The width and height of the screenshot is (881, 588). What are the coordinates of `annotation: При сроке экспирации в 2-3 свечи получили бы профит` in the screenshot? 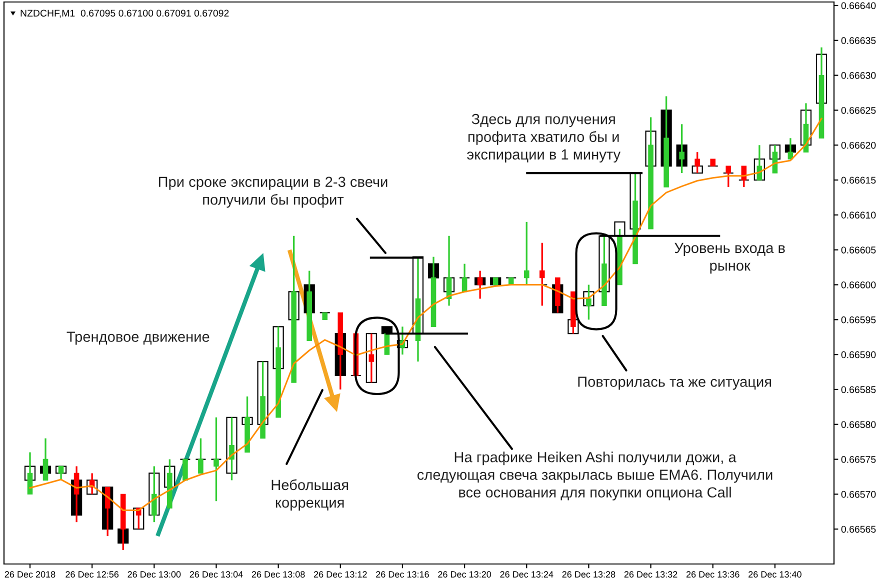 It's located at (273, 192).